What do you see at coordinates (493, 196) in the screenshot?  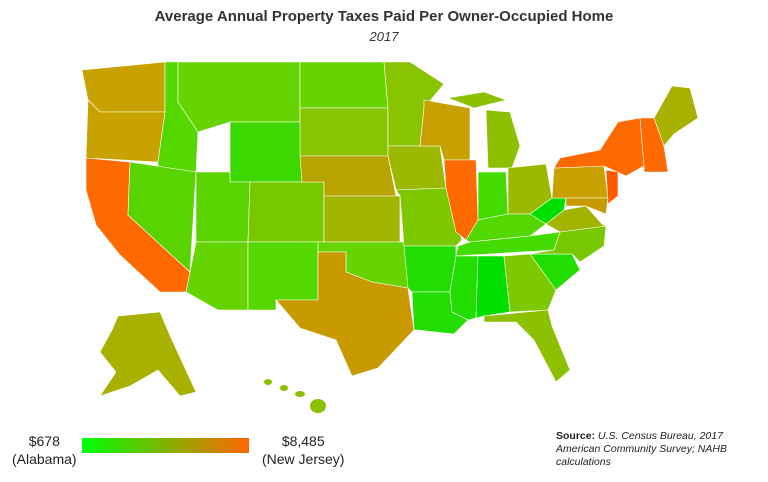 I see `state-indiana` at bounding box center [493, 196].